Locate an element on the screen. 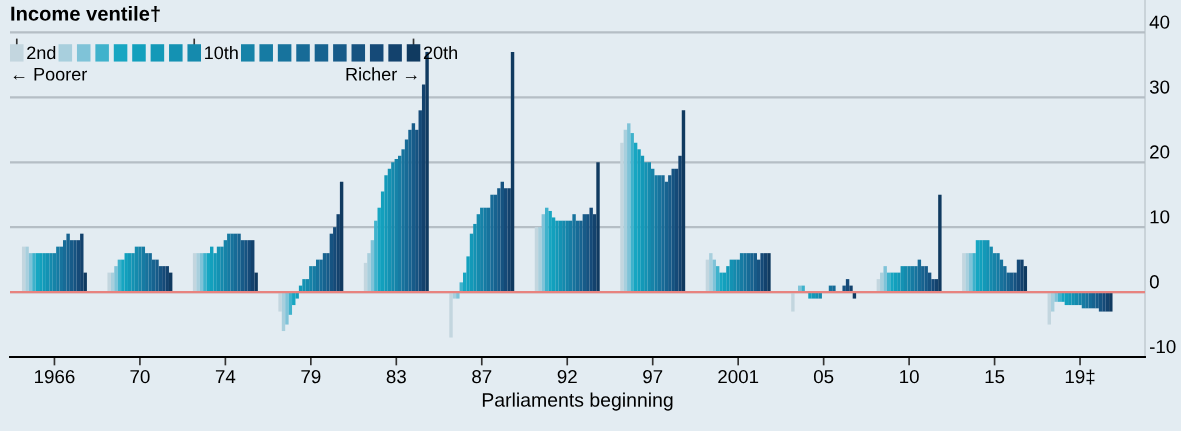 The width and height of the screenshot is (1181, 431). y-tick-label: 0 is located at coordinates (1154, 282).